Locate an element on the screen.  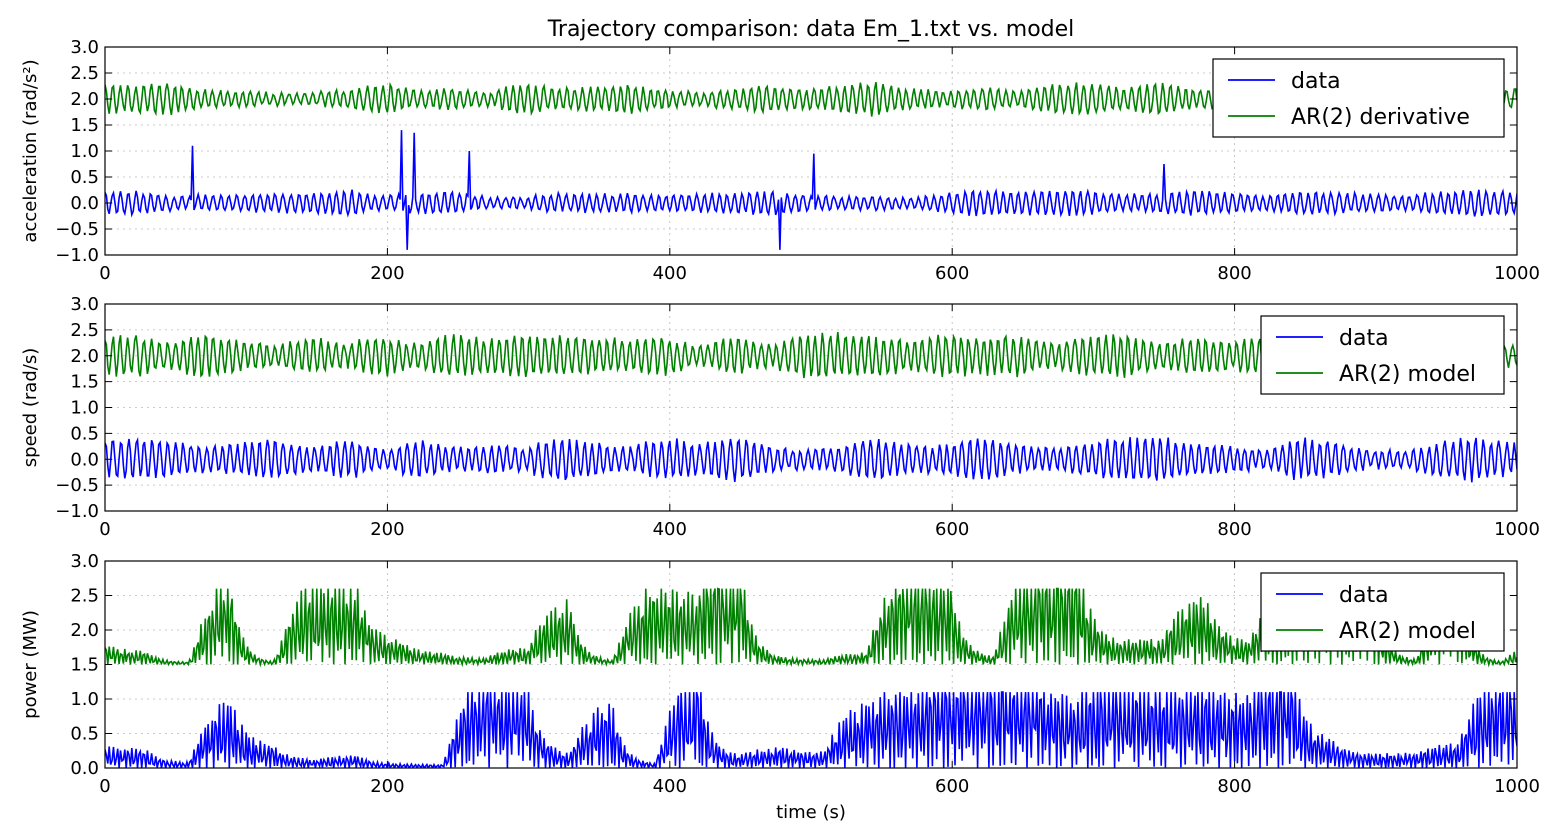
x-tick-label-power-0: 0 is located at coordinates (104, 786).